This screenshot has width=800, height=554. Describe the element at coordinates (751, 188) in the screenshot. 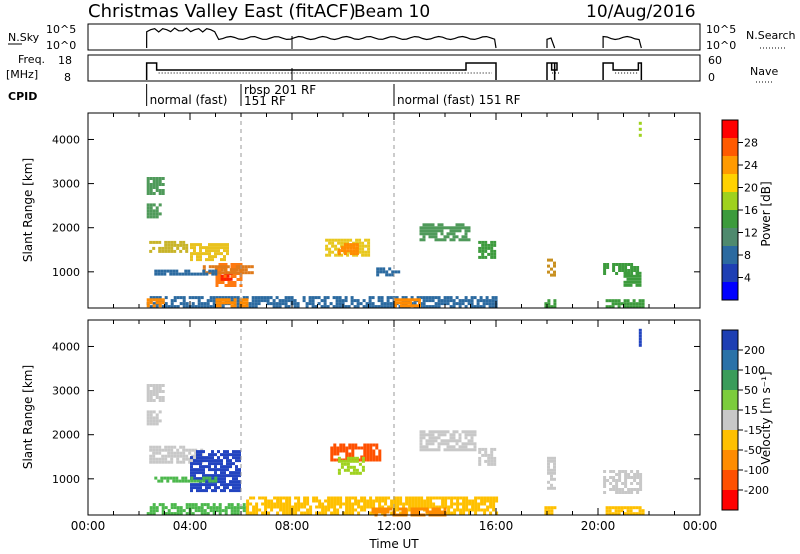

I see `power-colorbar-tick-label: 20` at that location.